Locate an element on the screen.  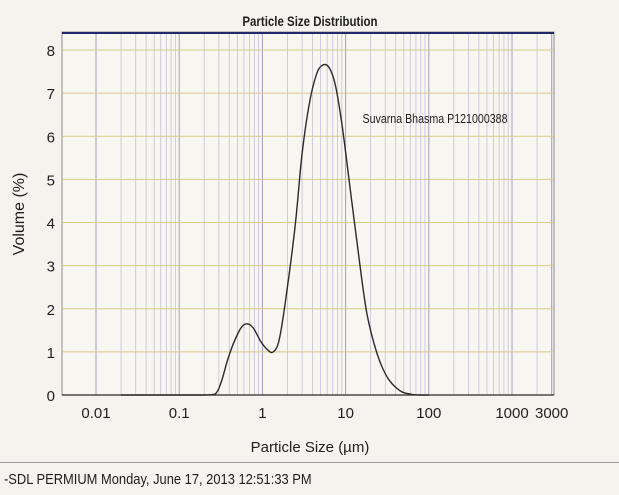
x-tick-label: 10 is located at coordinates (345, 413).